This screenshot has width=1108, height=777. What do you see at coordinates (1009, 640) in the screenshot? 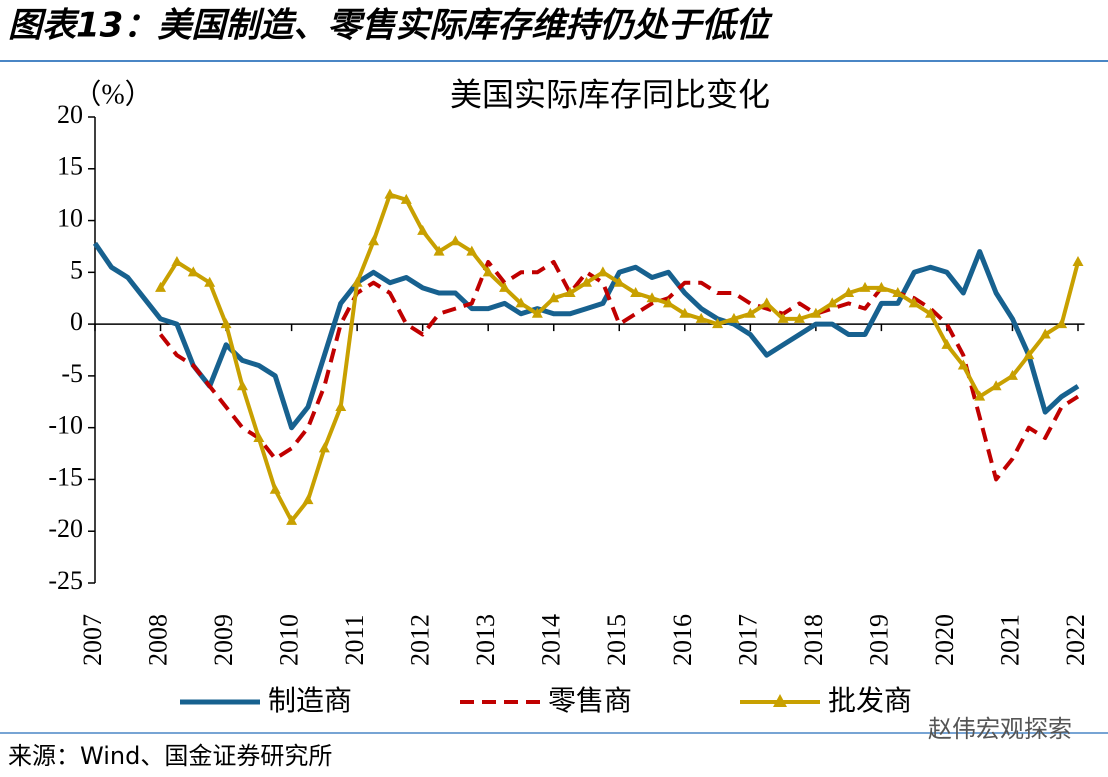
I see `x-tick-label: 2021` at bounding box center [1009, 640].